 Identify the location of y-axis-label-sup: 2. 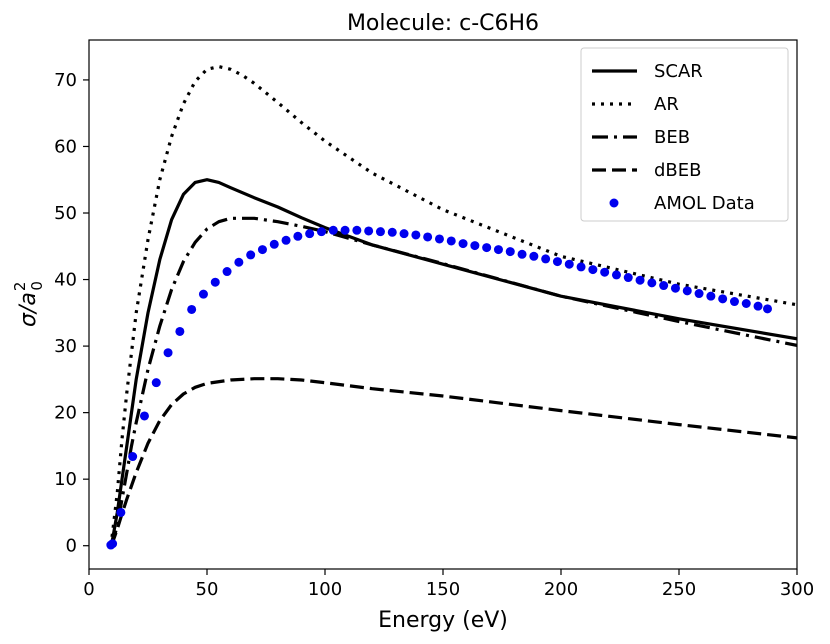
(20, 287).